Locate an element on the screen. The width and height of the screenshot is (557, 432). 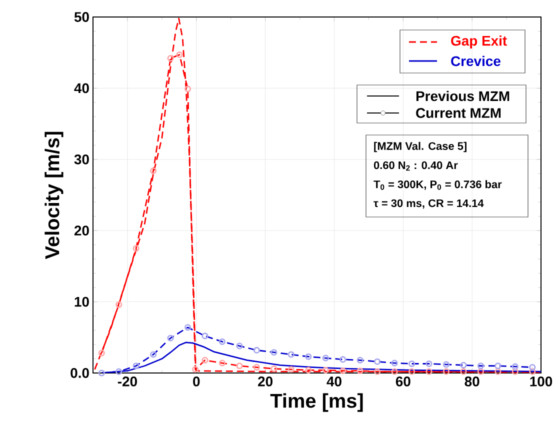
annotation: Crevice is located at coordinates (475, 61).